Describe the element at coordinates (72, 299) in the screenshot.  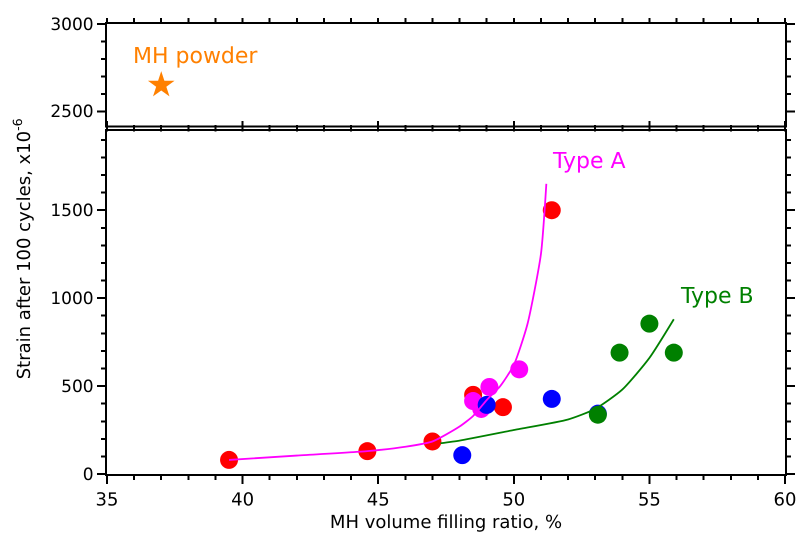
I see `y-tick-label: 1000` at that location.